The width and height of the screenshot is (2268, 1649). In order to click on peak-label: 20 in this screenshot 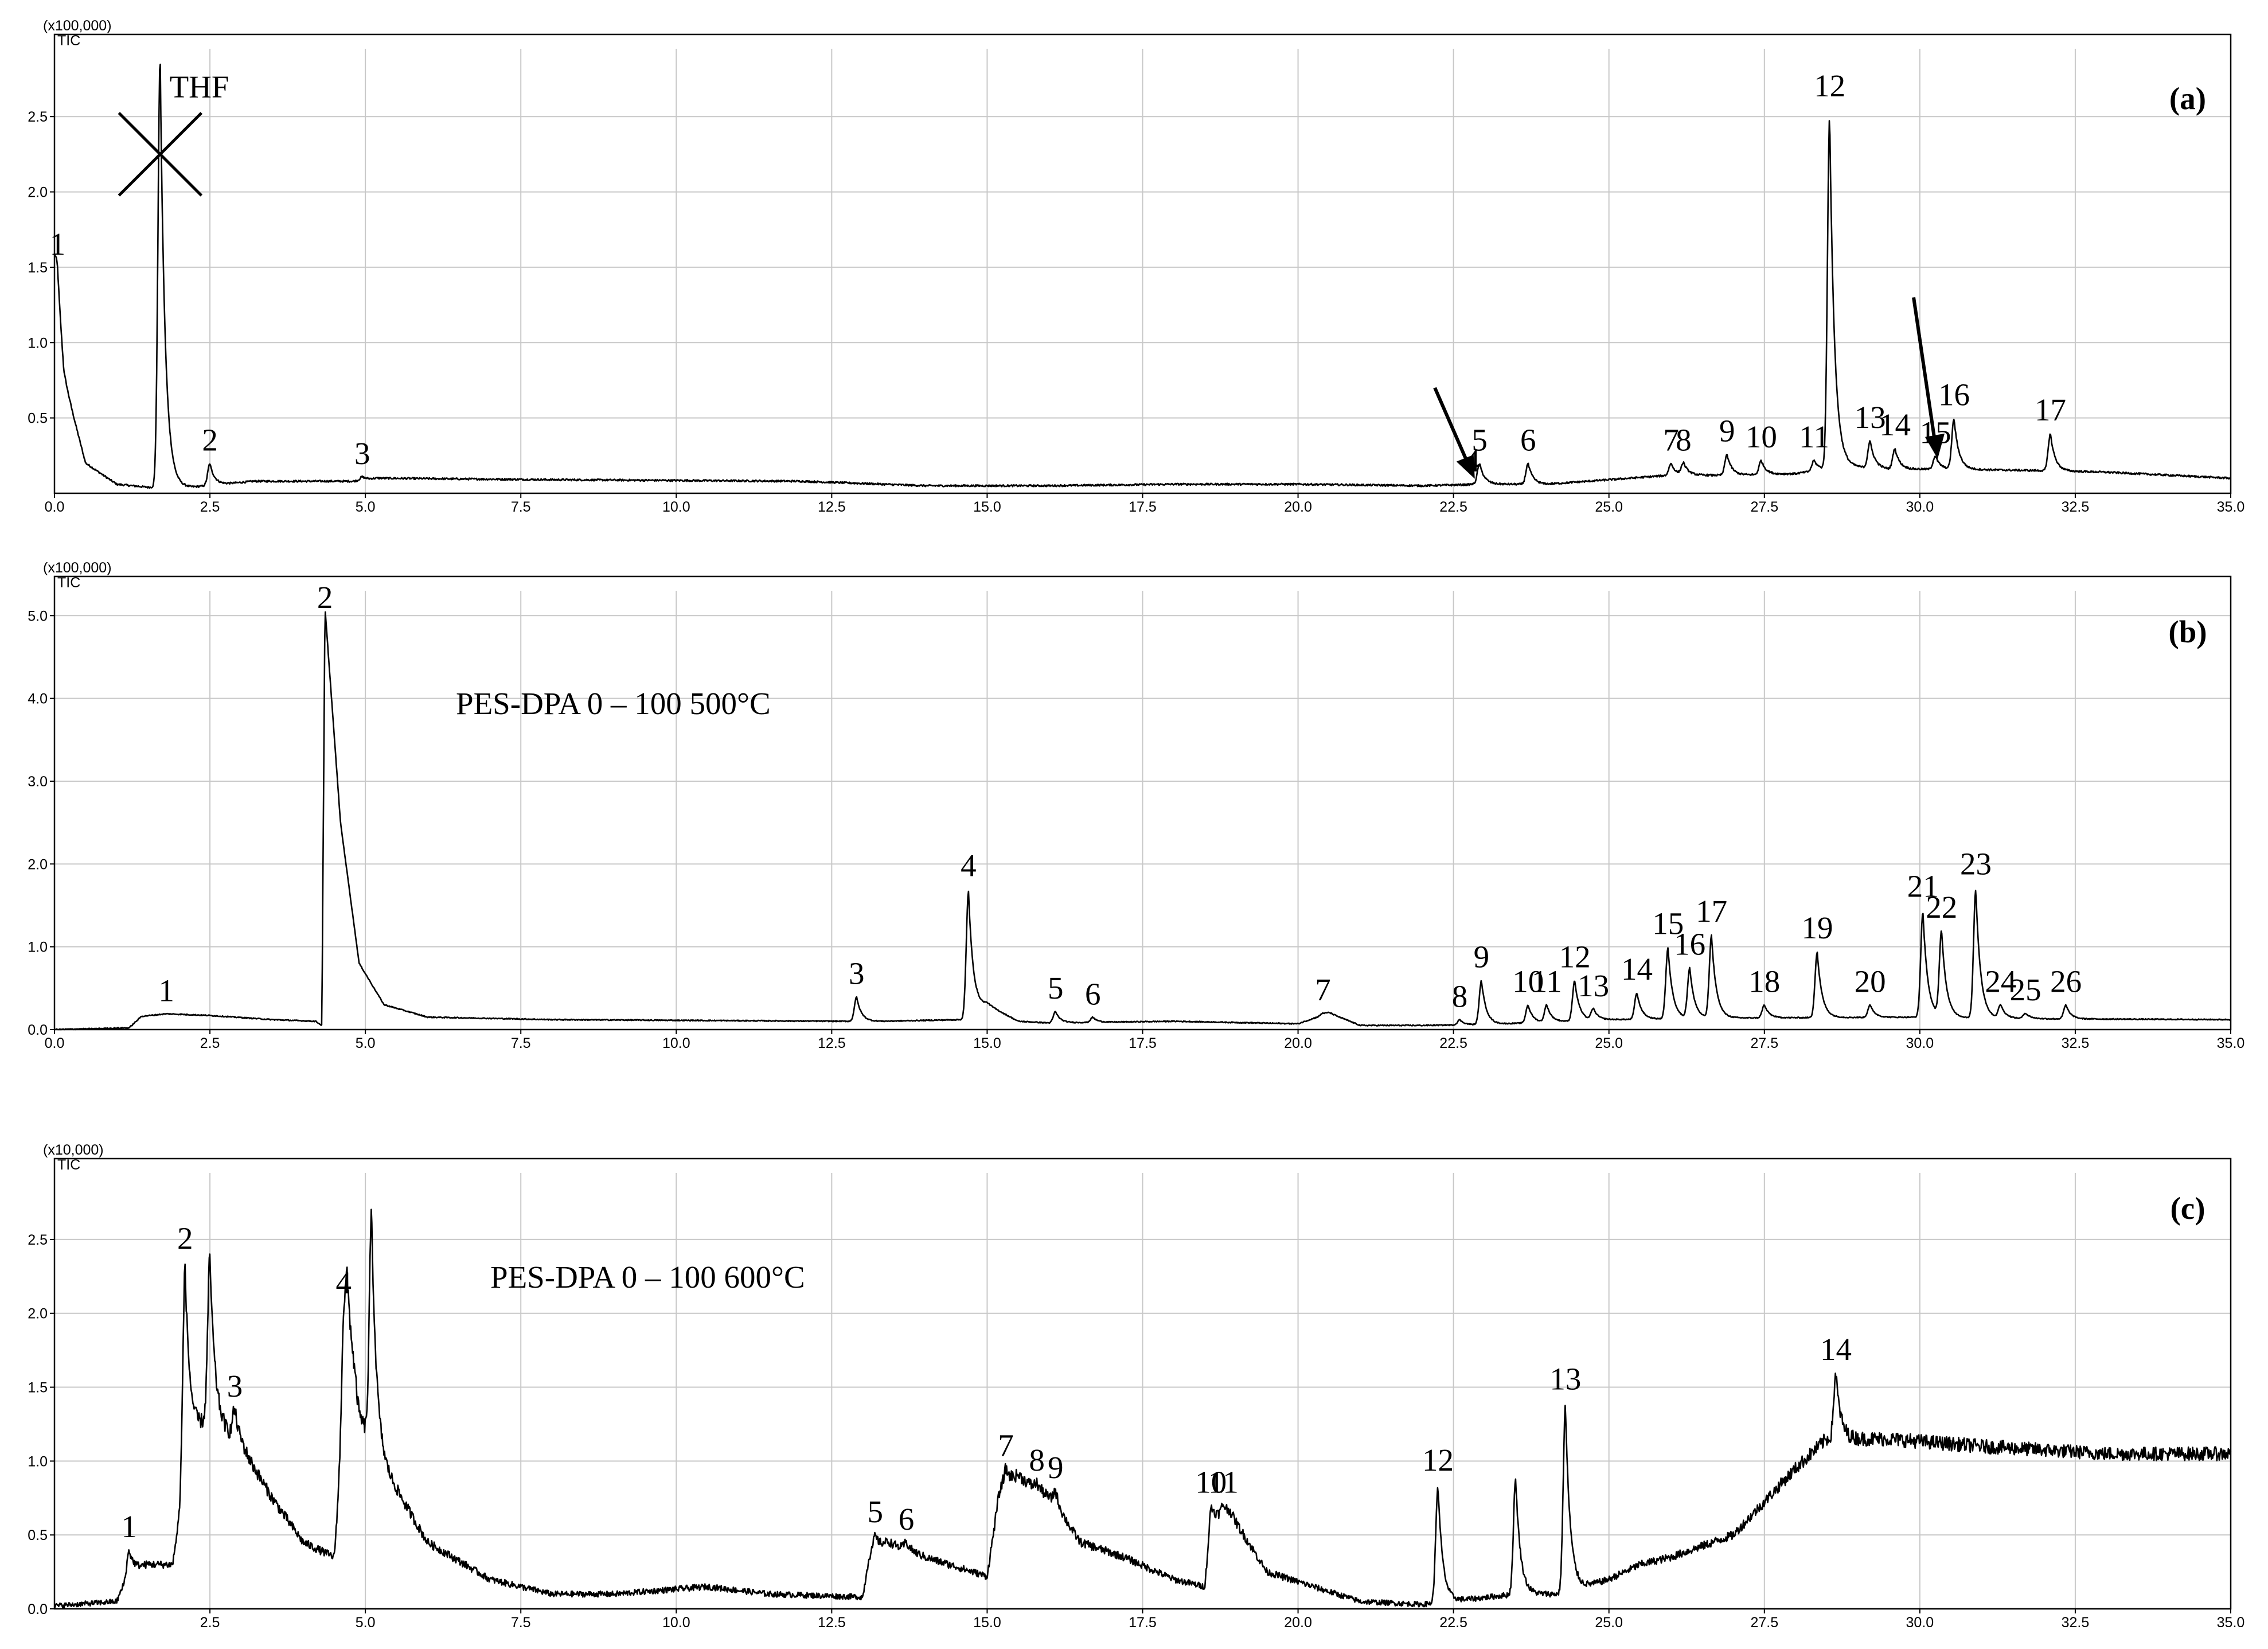, I will do `click(1870, 982)`.